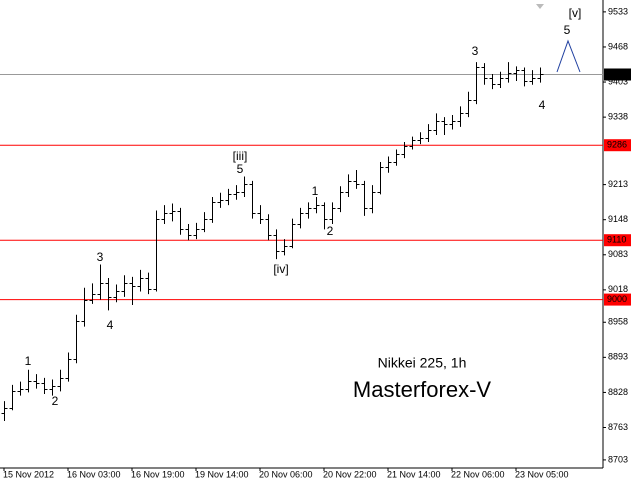 This screenshot has width=640, height=480. What do you see at coordinates (618, 81) in the screenshot?
I see `y-tick-label: 9403` at bounding box center [618, 81].